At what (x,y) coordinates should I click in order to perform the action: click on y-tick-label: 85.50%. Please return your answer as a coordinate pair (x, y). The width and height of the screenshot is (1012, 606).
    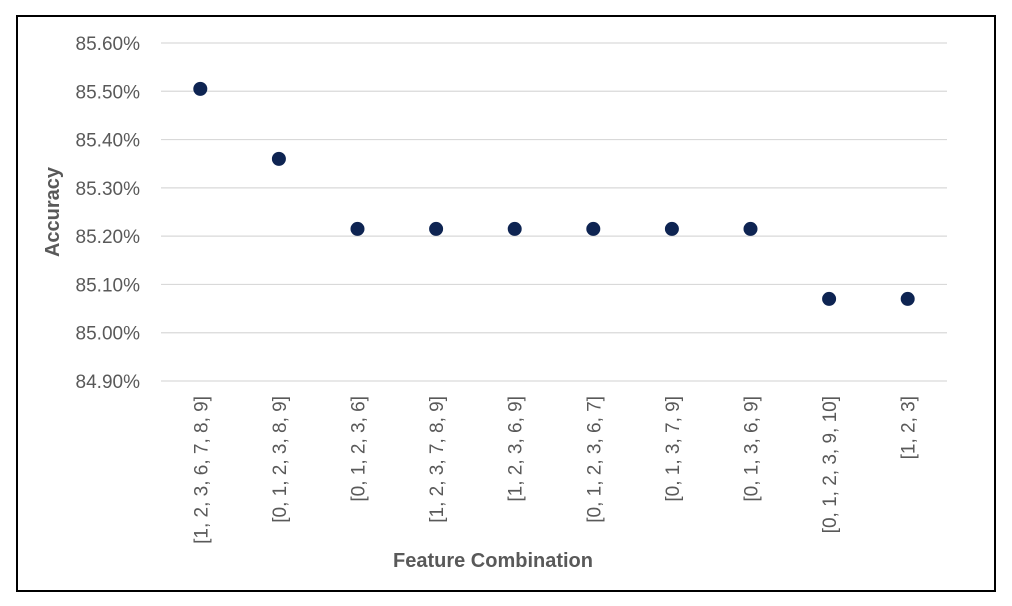
    Looking at the image, I should click on (108, 92).